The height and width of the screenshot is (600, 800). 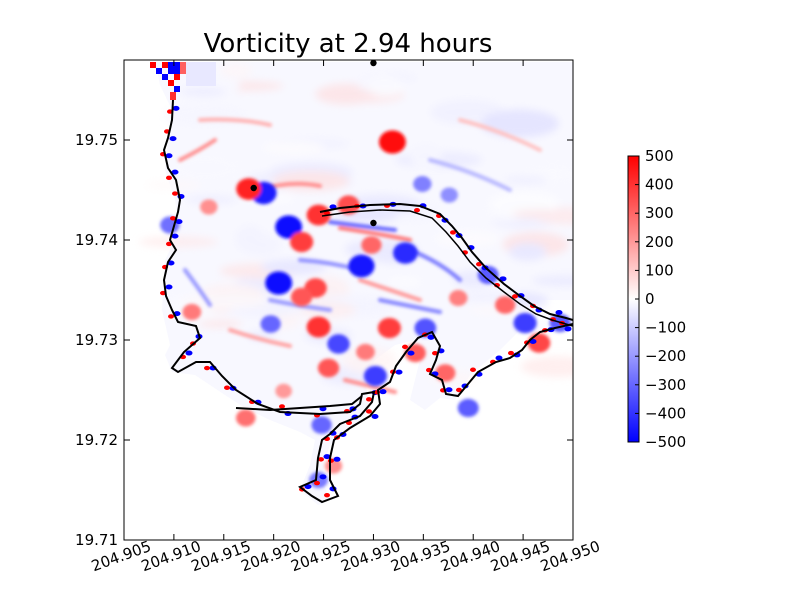 I want to click on colorbar-tick-label: −100, so click(x=665, y=328).